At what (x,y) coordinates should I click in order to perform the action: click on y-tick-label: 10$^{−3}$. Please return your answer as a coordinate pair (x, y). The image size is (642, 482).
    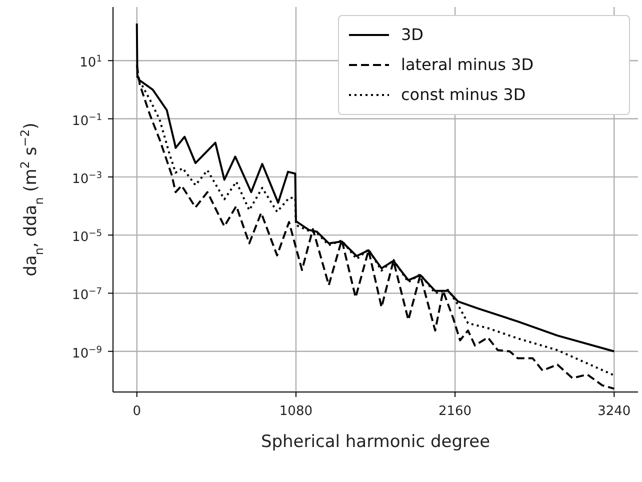
    Looking at the image, I should click on (87, 178).